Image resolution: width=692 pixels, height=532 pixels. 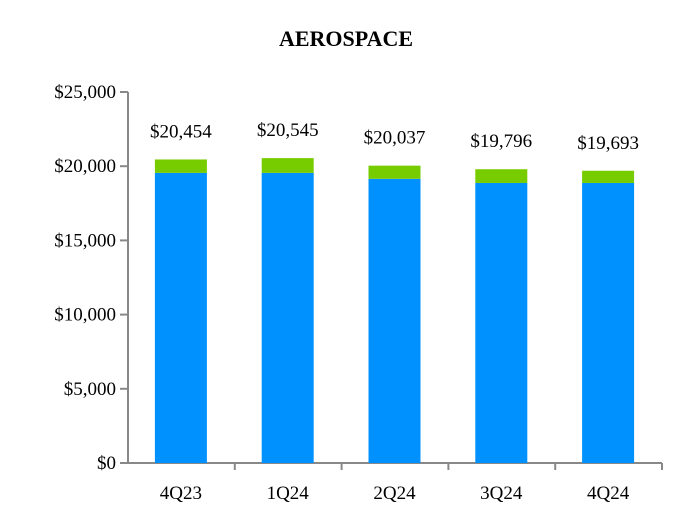 I want to click on y-tick-label: $20,000, so click(x=85, y=166).